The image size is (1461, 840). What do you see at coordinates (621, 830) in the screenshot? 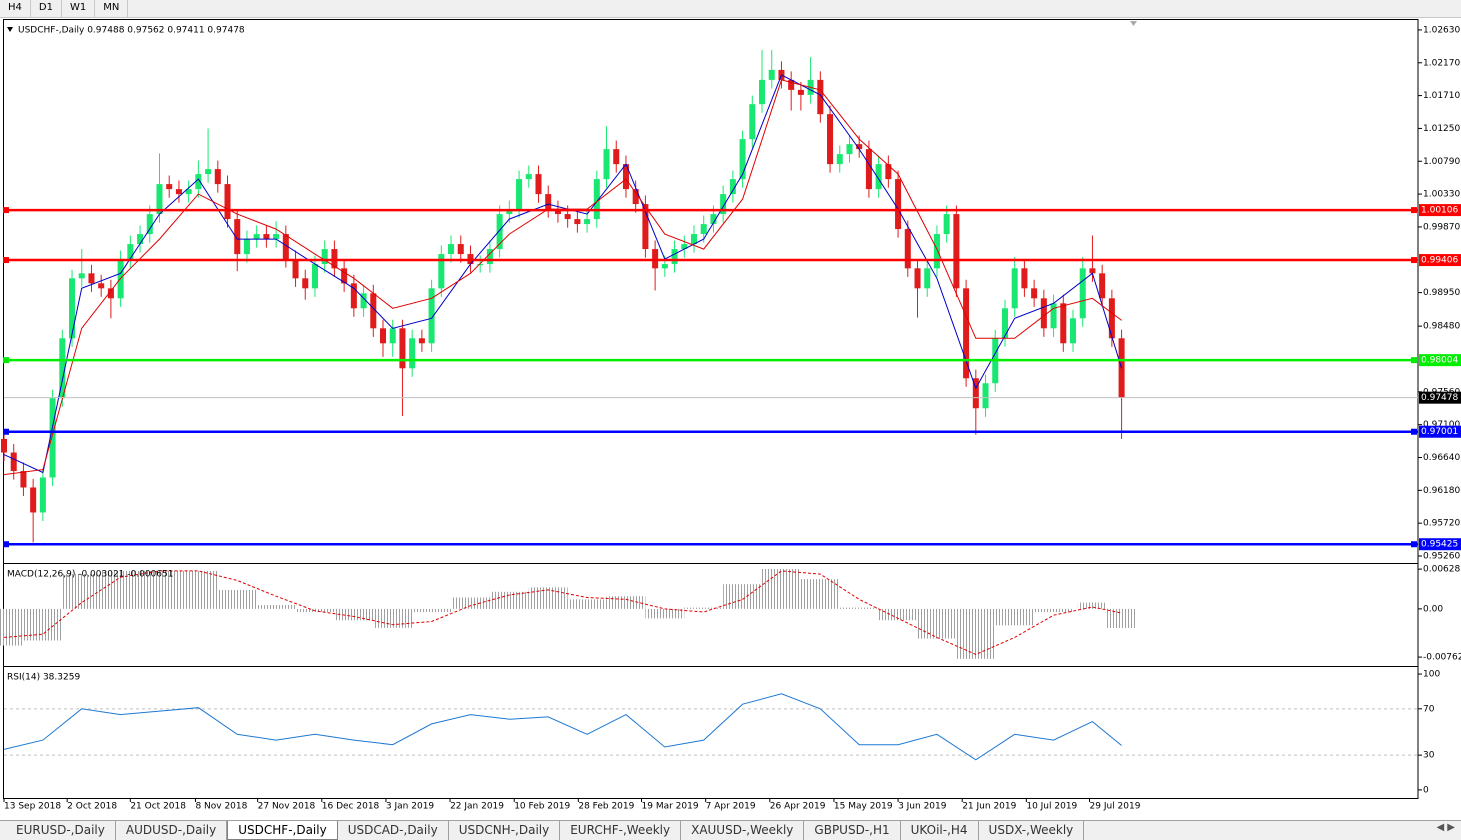
I see `symbol-tab: EURCHF-,Weekly` at bounding box center [621, 830].